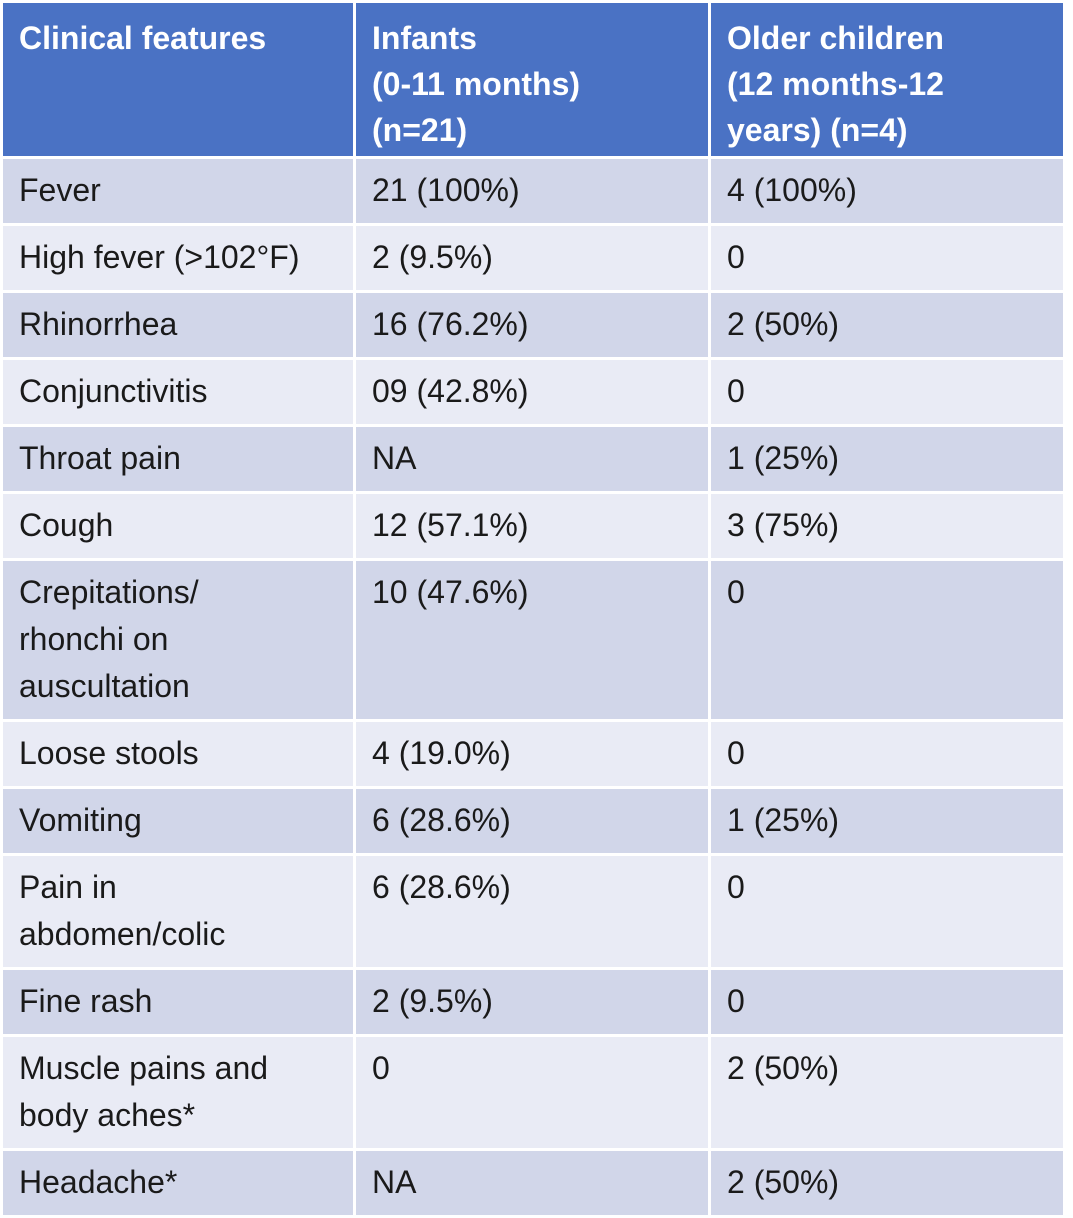 This screenshot has width=1073, height=1218. I want to click on feature-cell: High fever (>102°F), so click(178, 258).